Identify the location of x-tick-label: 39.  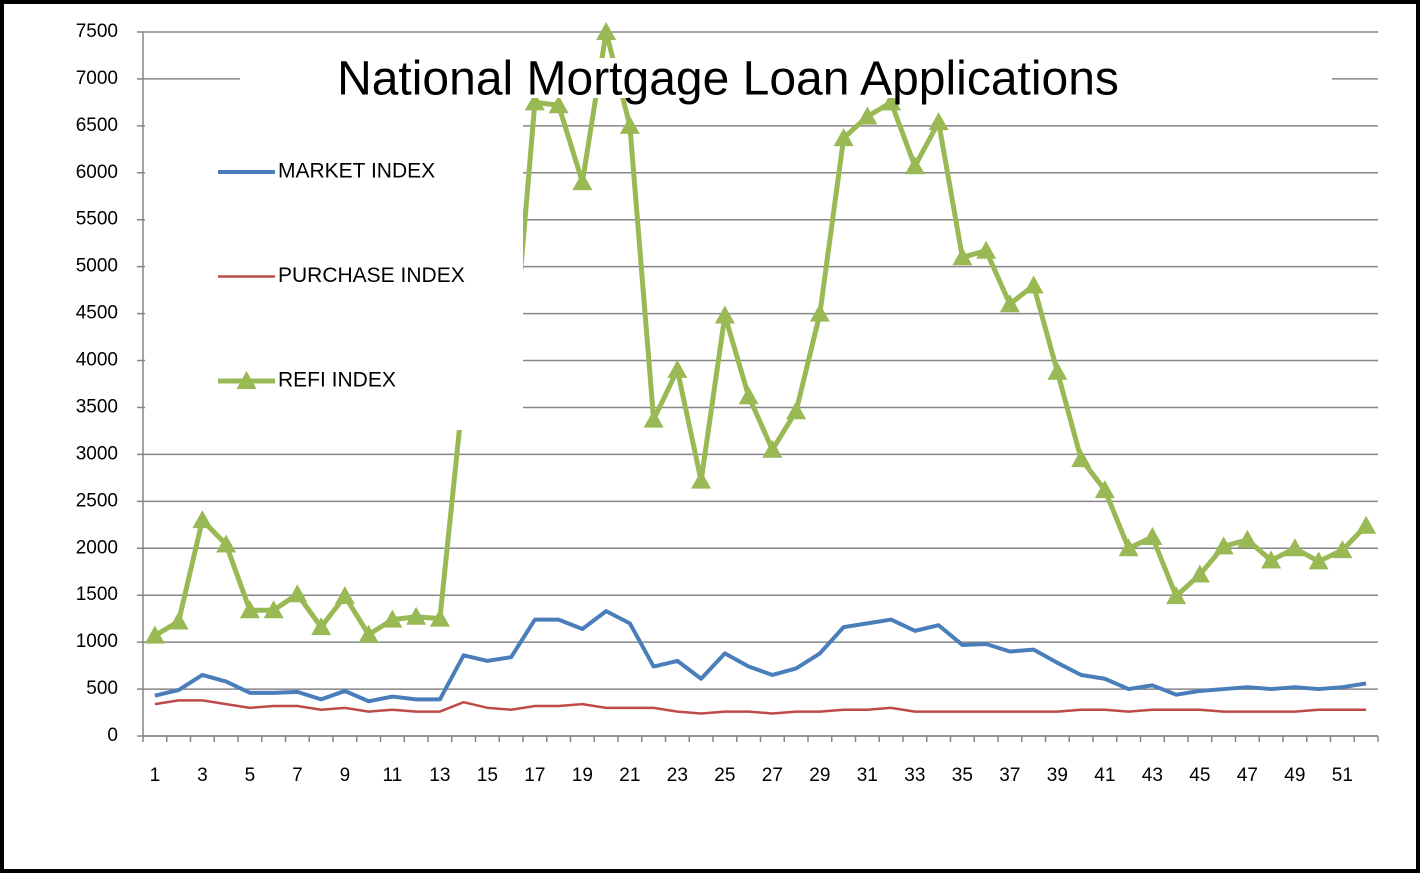
(1057, 775).